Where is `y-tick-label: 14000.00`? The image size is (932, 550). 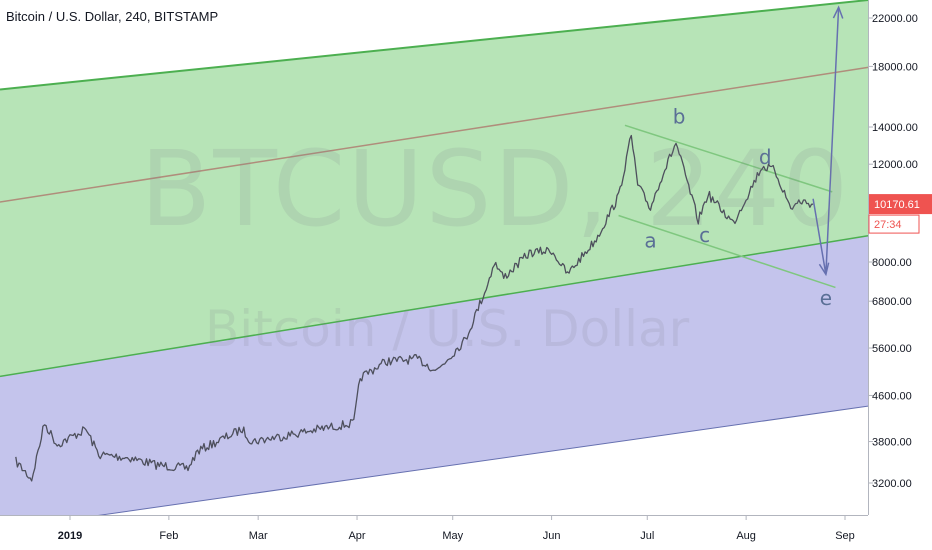
y-tick-label: 14000.00 is located at coordinates (895, 128).